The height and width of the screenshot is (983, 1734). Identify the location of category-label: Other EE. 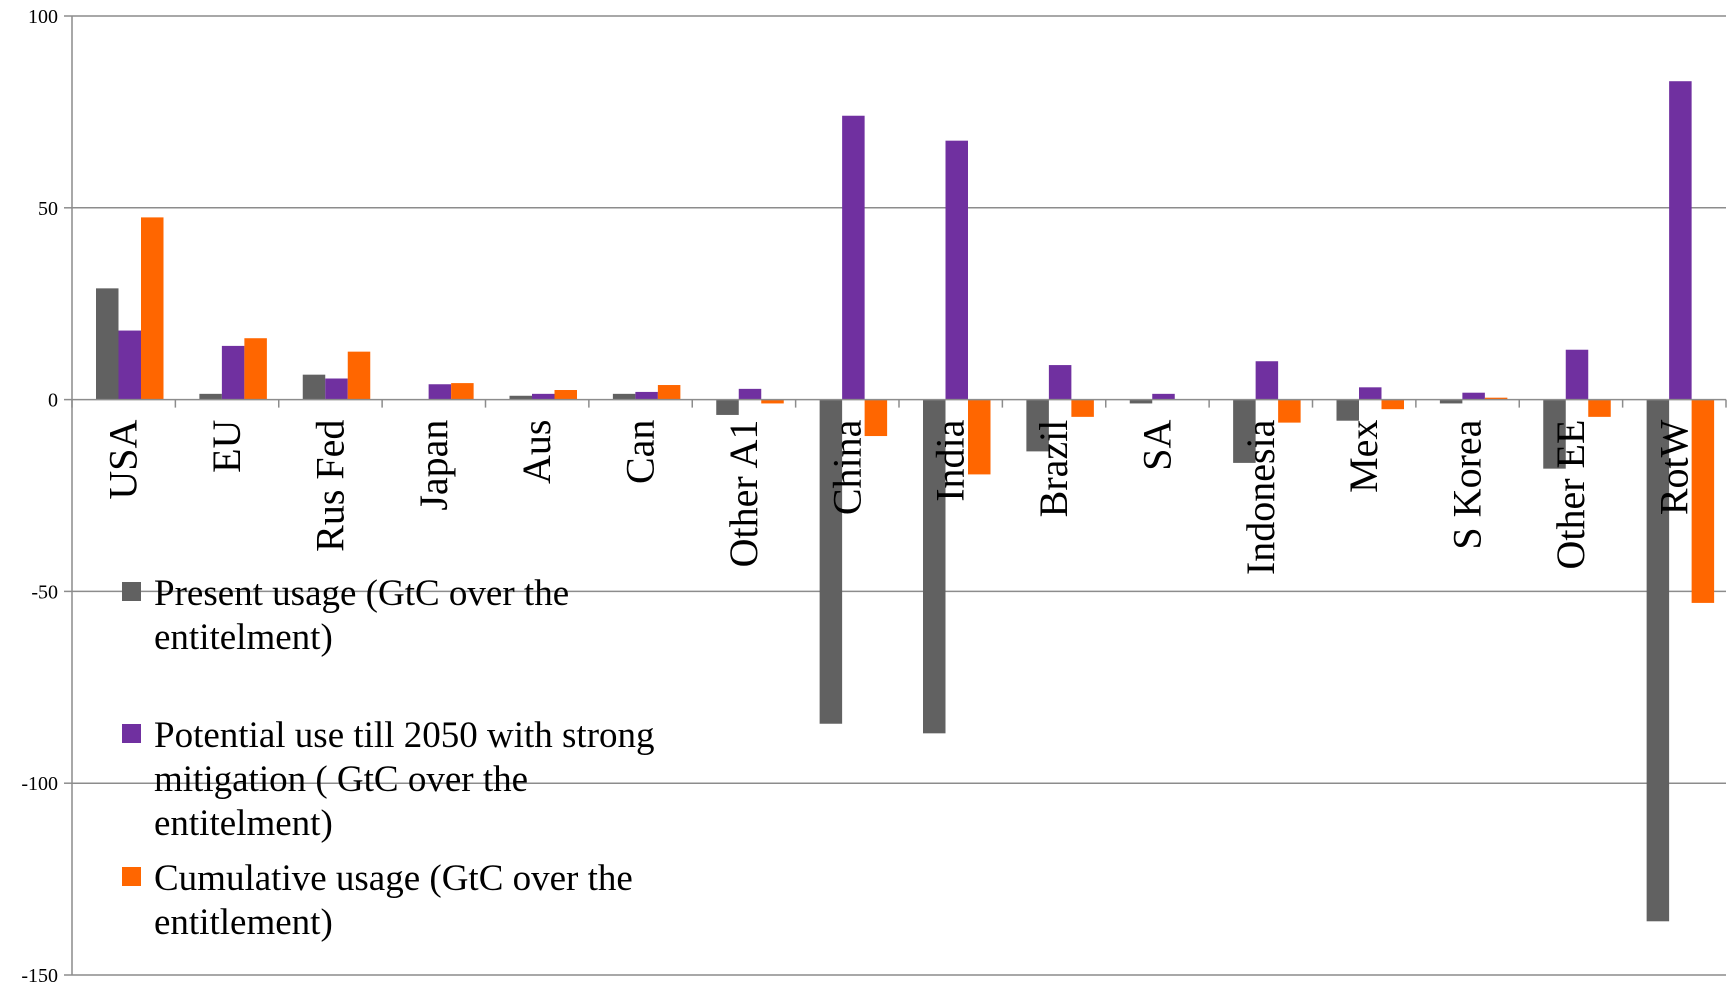
(1570, 495).